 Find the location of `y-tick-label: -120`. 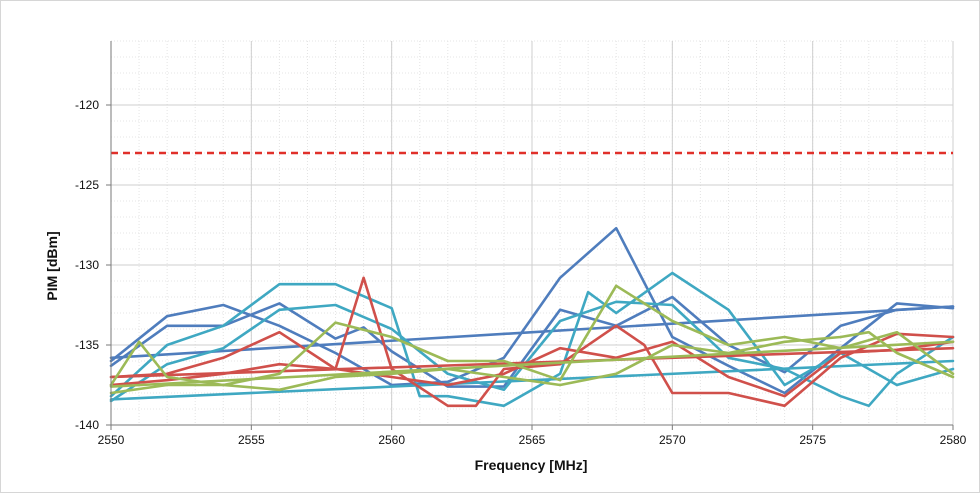

y-tick-label: -120 is located at coordinates (87, 105).